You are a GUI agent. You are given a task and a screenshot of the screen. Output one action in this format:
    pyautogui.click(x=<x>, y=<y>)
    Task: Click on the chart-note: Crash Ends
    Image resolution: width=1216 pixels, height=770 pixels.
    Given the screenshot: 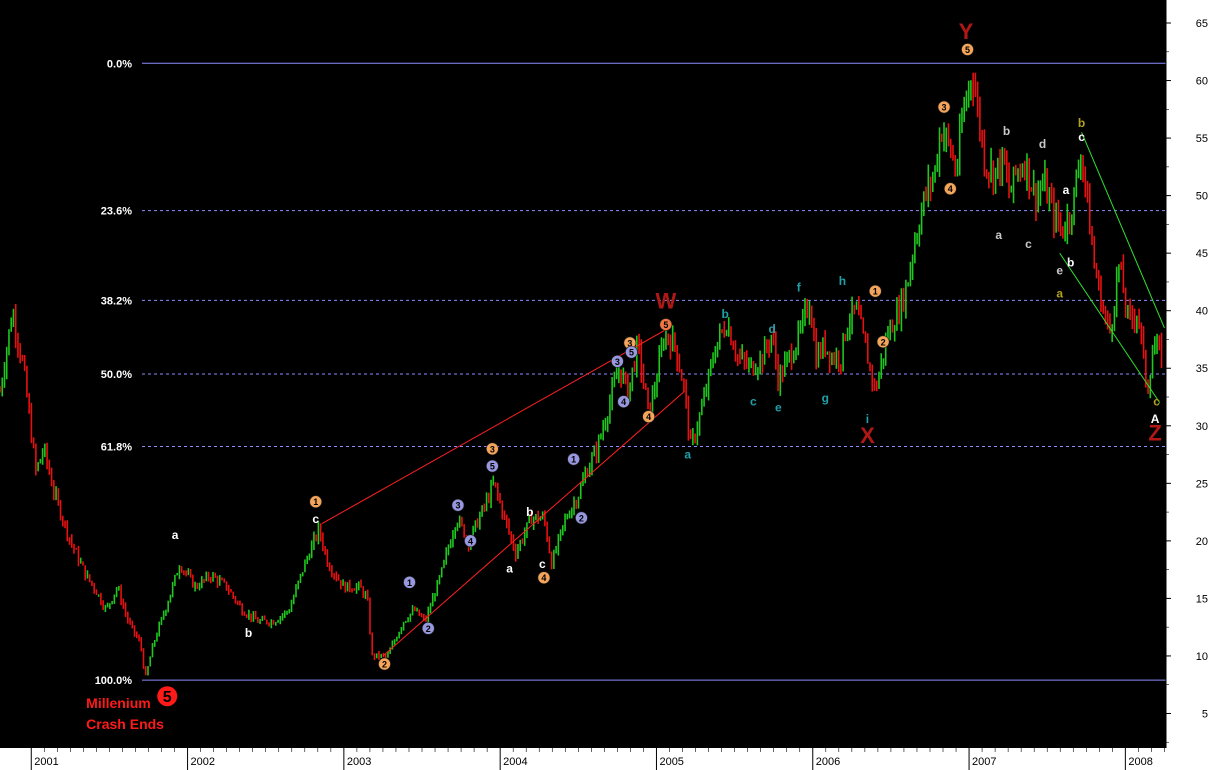 What is the action you would take?
    pyautogui.click(x=125, y=724)
    